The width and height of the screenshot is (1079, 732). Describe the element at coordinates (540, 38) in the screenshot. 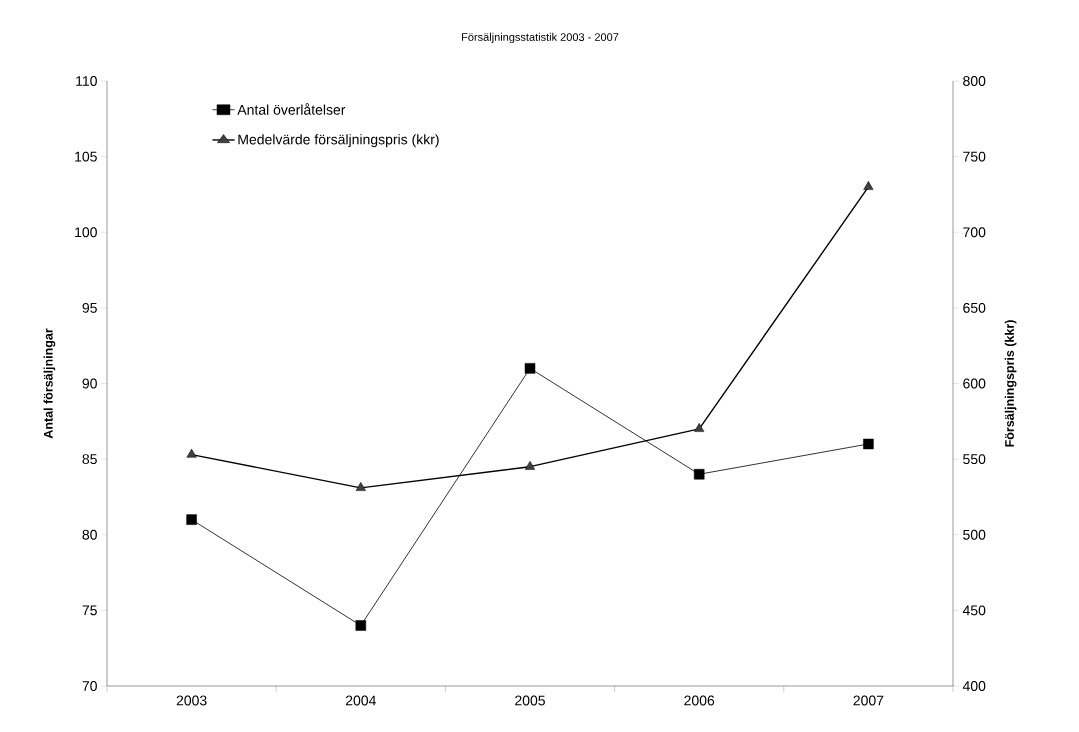

I see `chart-title: Försäljningsstatistik 2003 - 2007` at that location.